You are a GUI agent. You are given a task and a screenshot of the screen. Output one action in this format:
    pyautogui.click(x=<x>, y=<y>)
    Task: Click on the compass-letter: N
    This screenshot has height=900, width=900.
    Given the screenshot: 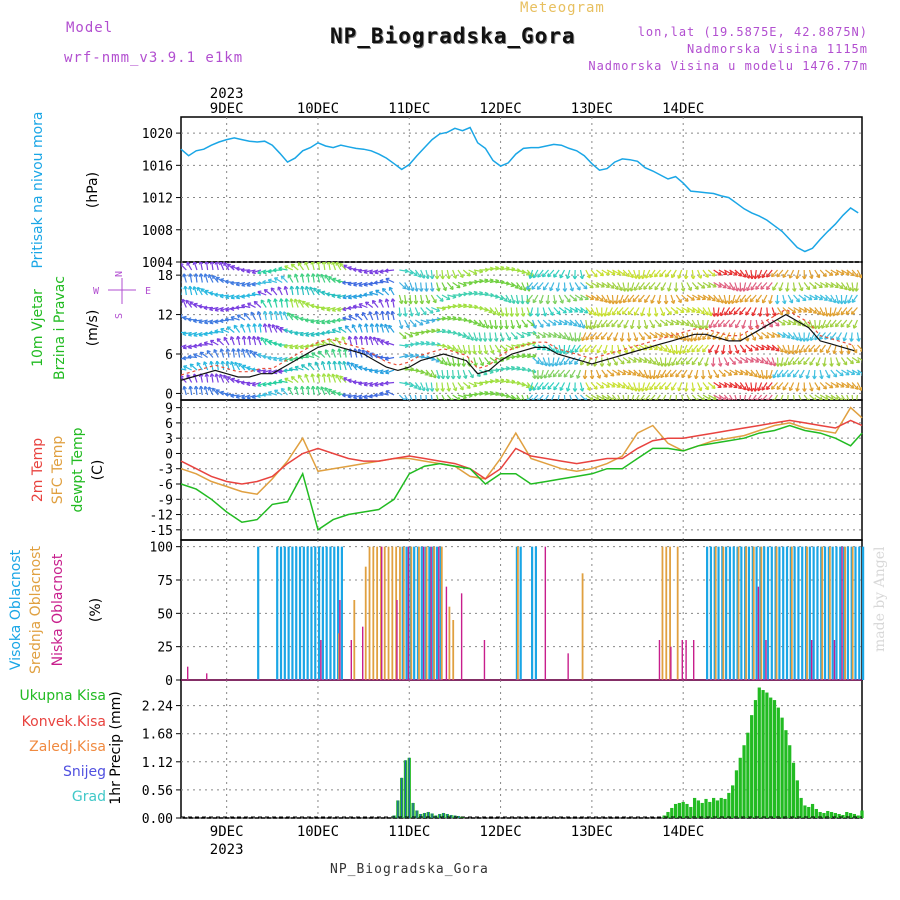 What is the action you would take?
    pyautogui.click(x=119, y=274)
    